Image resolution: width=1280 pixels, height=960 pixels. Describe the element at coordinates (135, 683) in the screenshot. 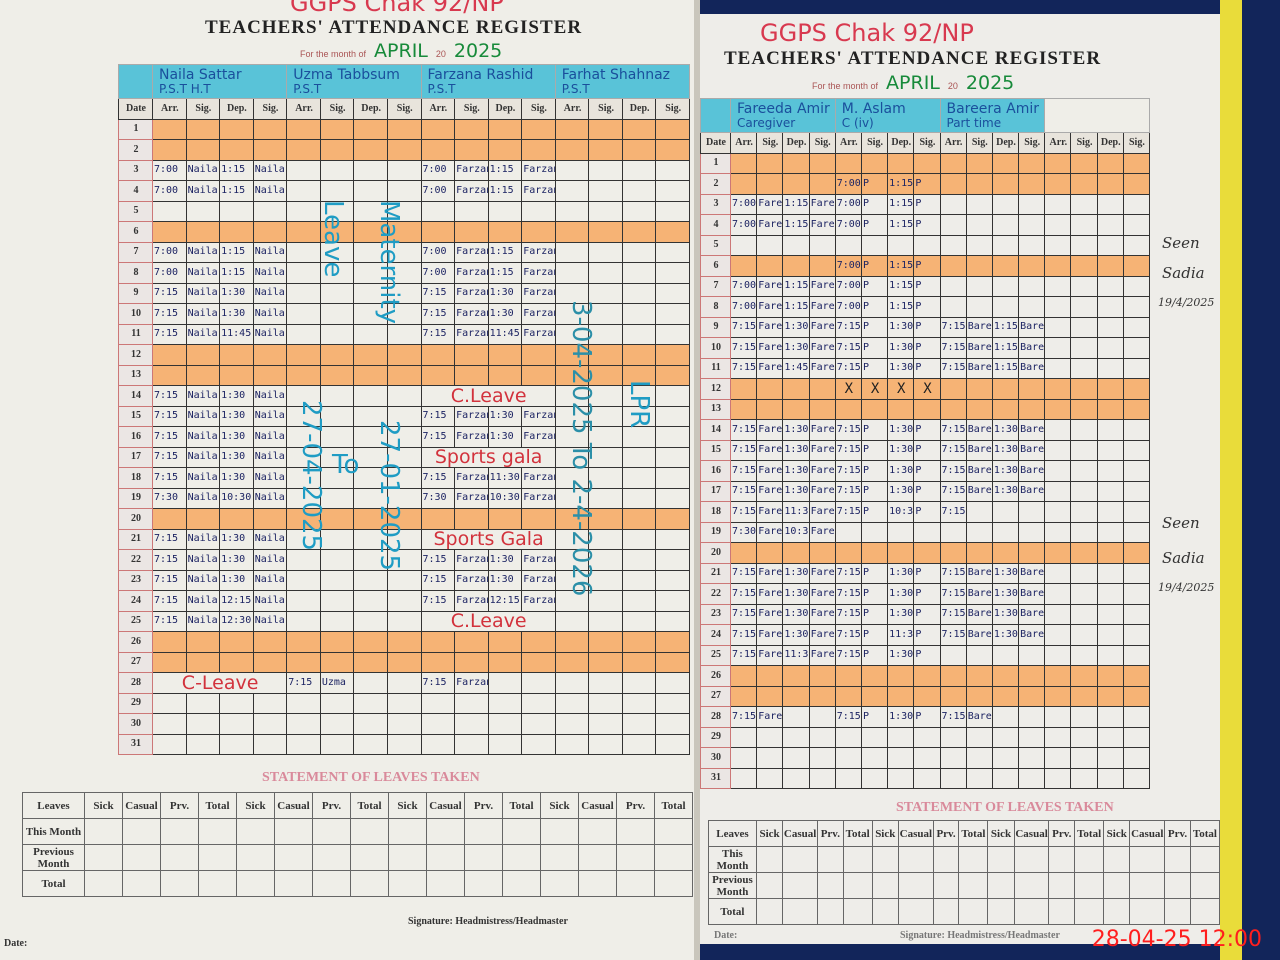

I see `date-cell: 28` at that location.